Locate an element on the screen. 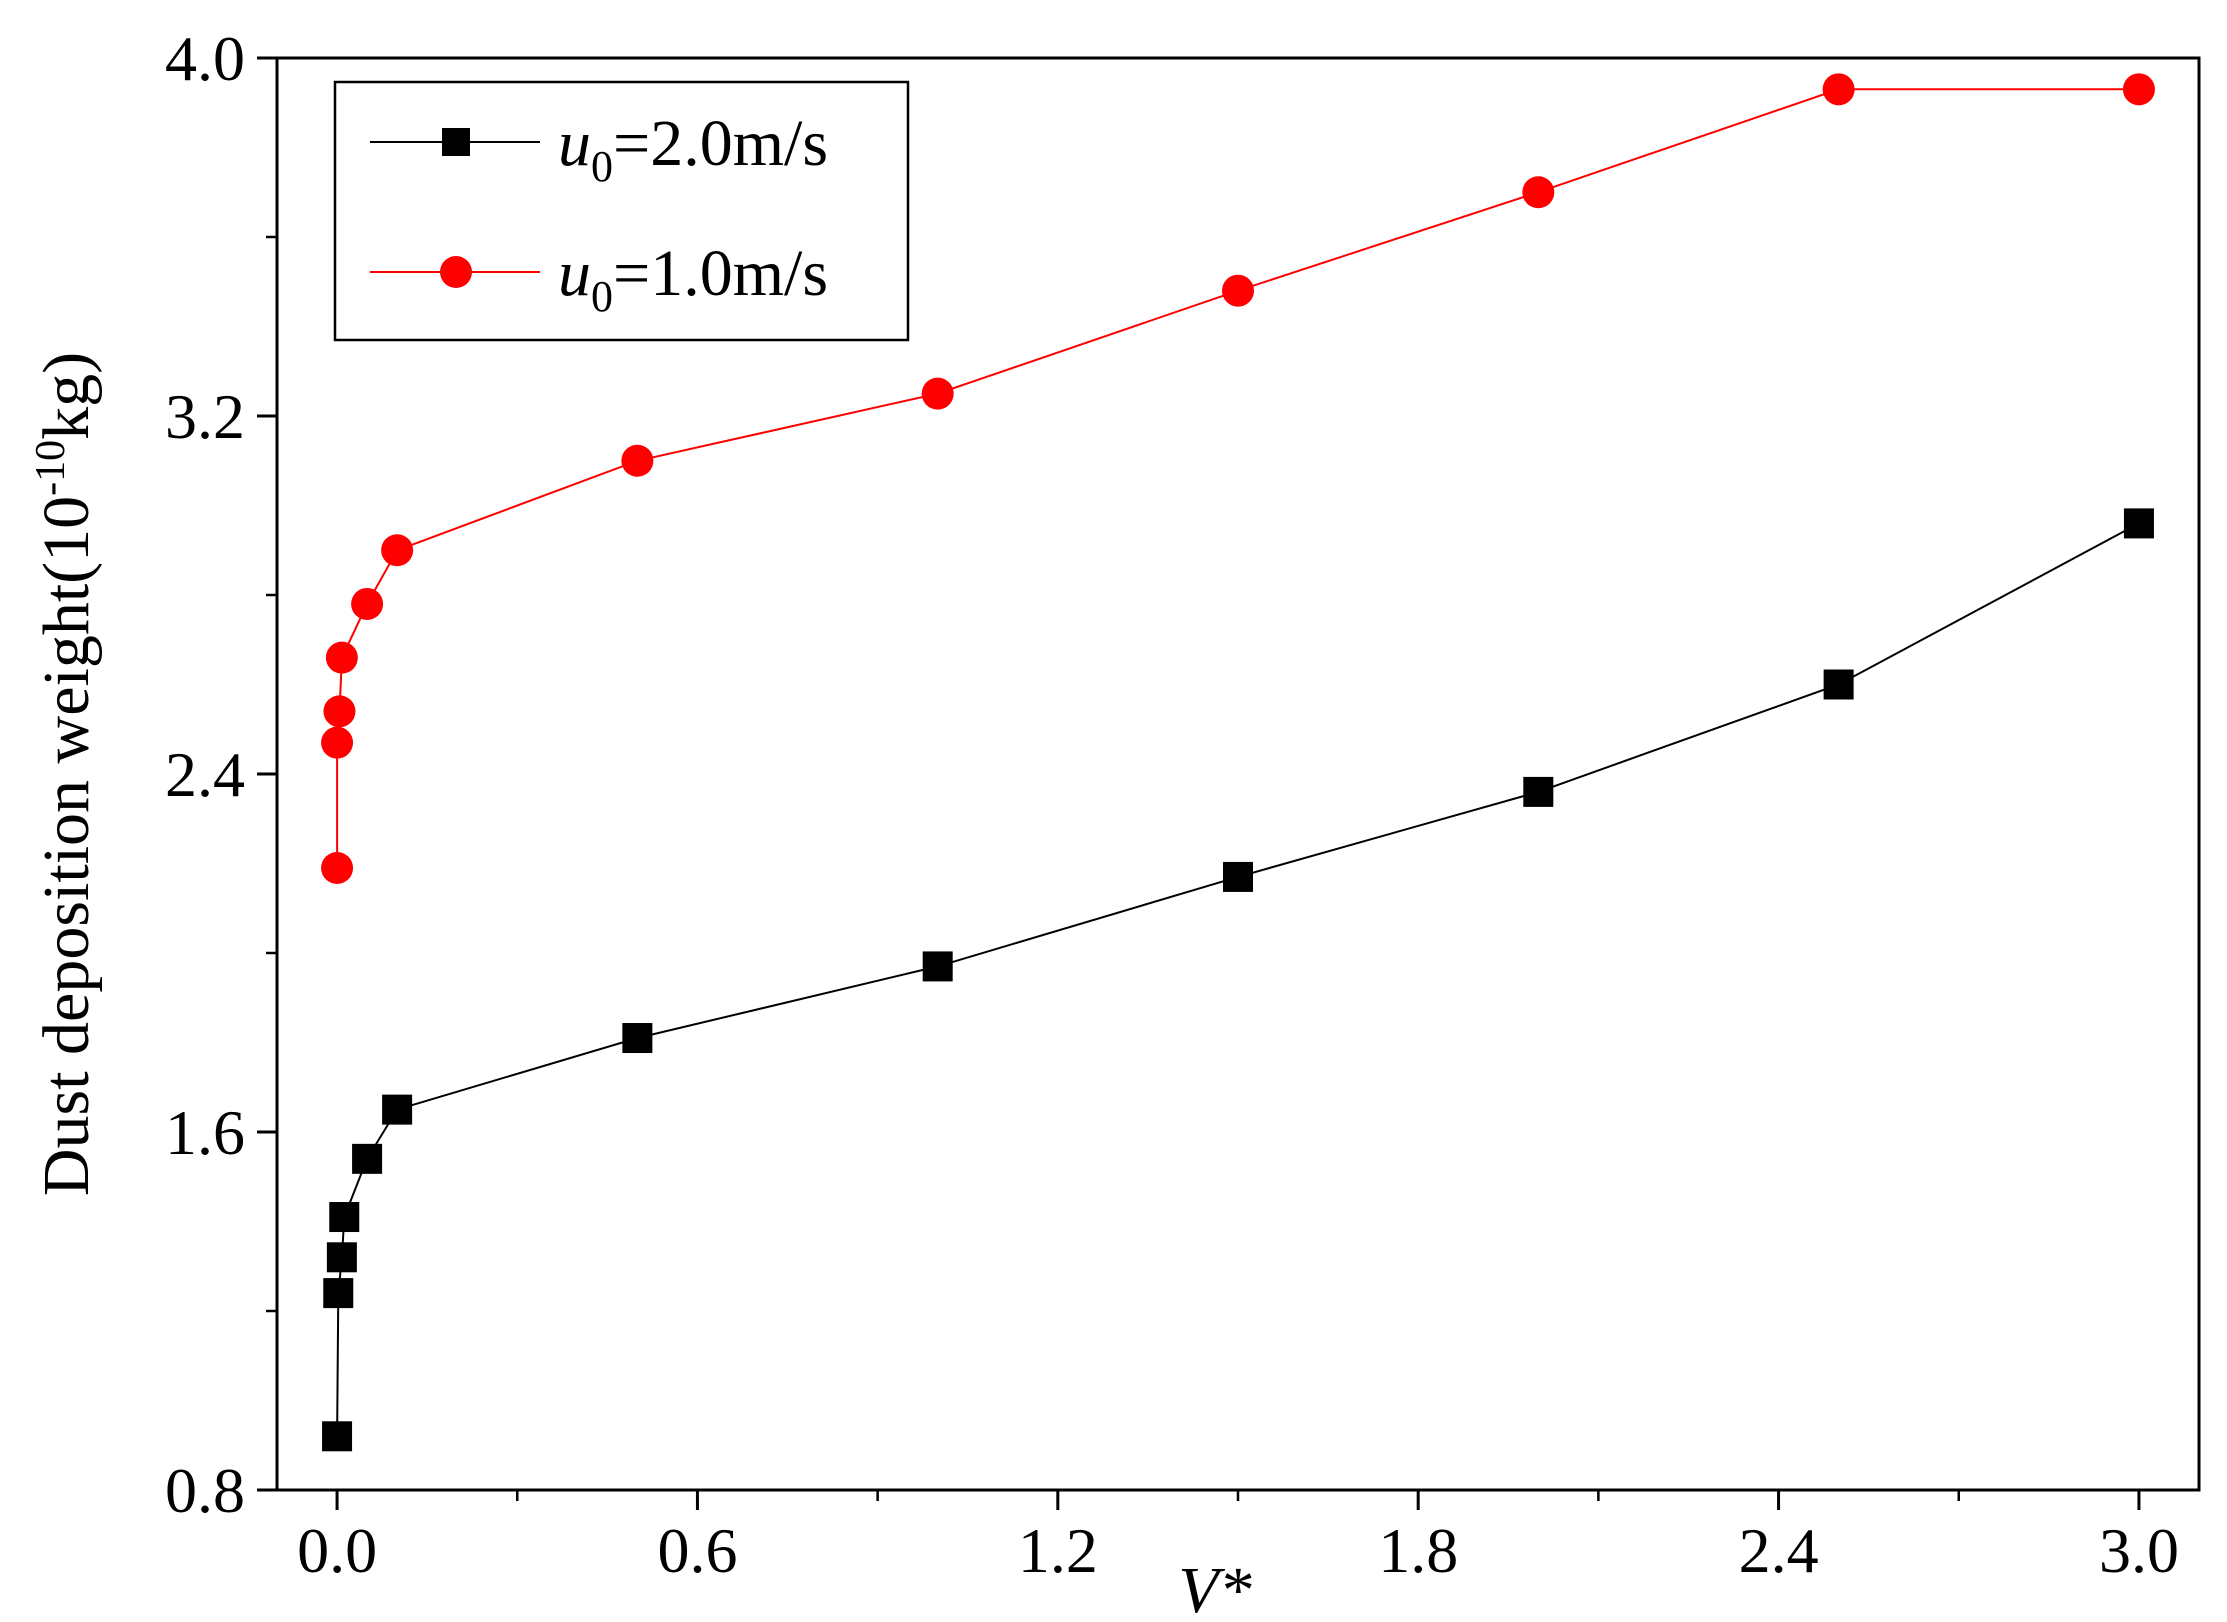 Image resolution: width=2227 pixels, height=1622 pixels. x-tick-label: 1.2 is located at coordinates (1058, 1550).